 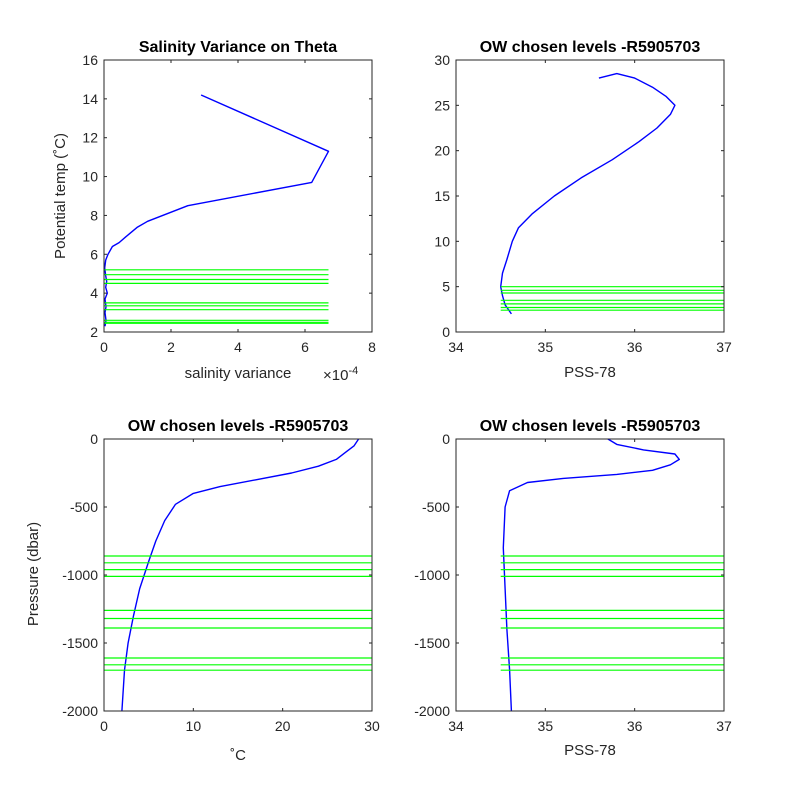 I want to click on y-tick-label: 25, so click(x=442, y=105).